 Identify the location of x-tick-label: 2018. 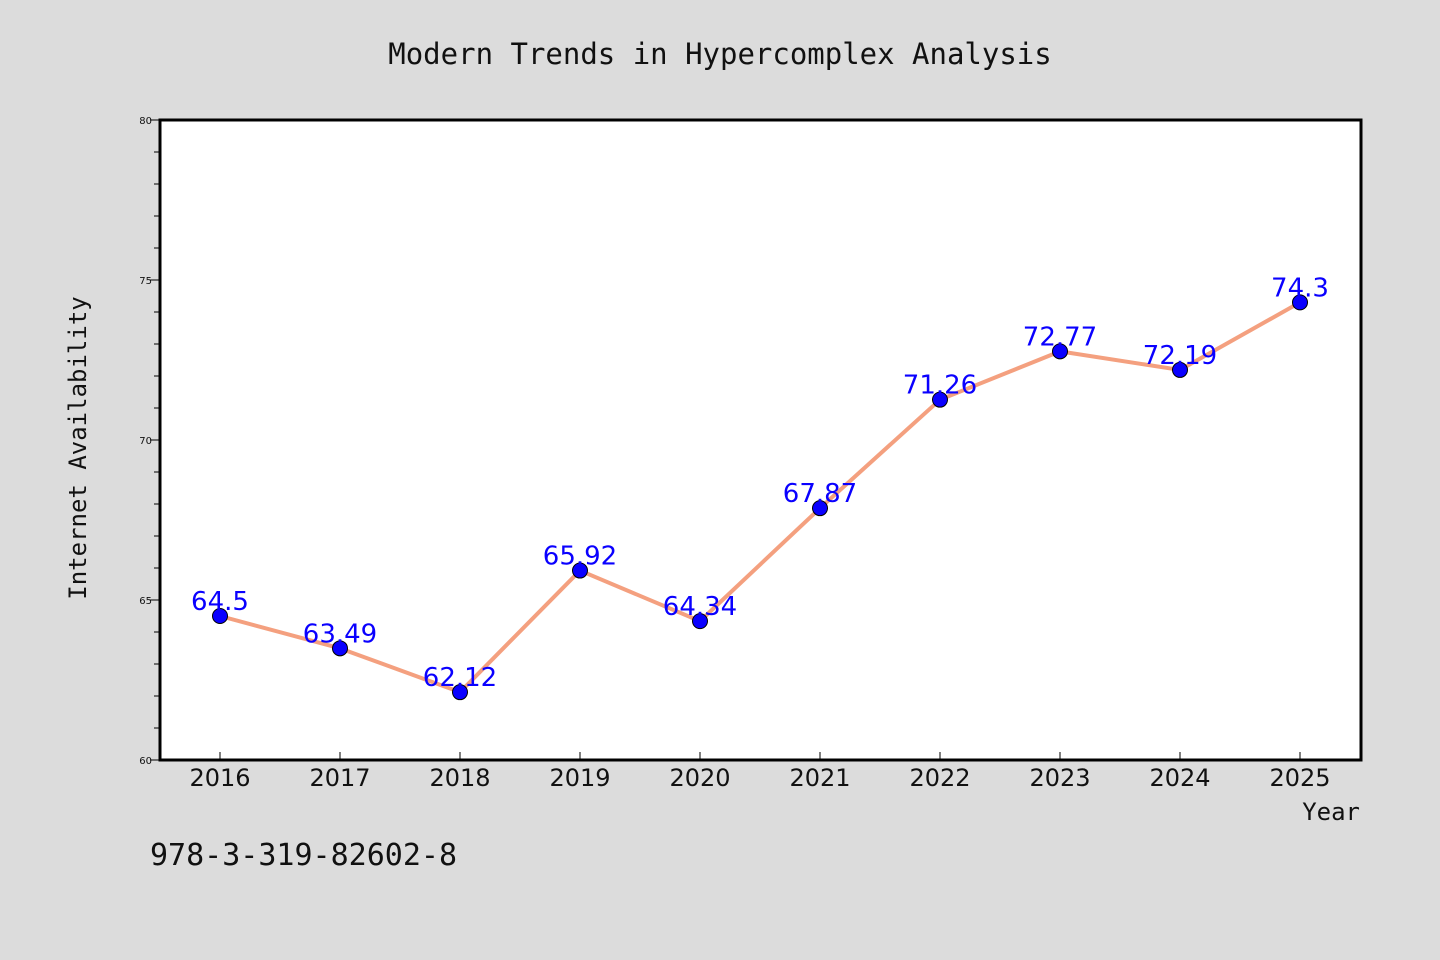
(459, 778).